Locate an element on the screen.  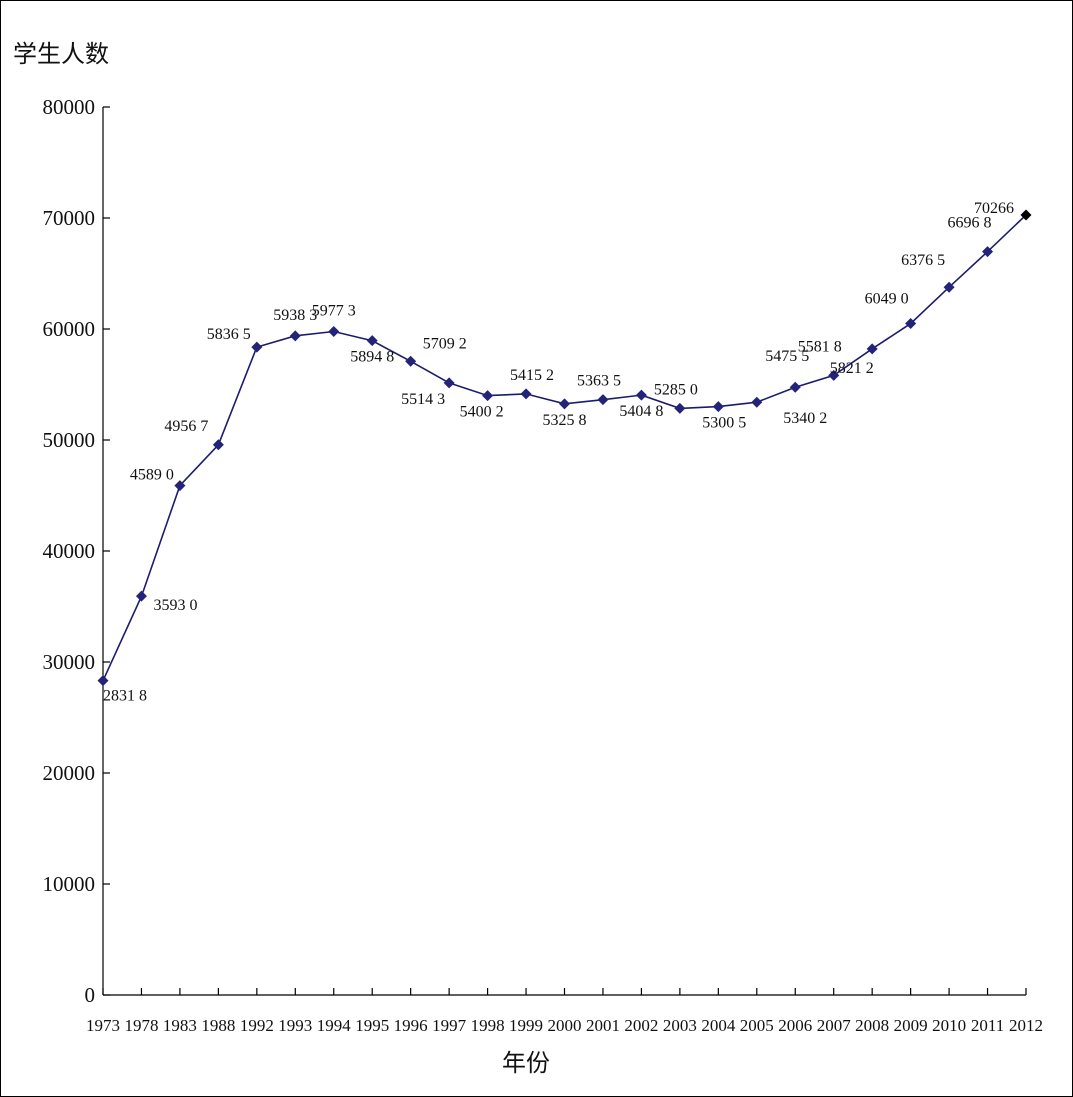
y-tick-label: 0 is located at coordinates (90, 995).